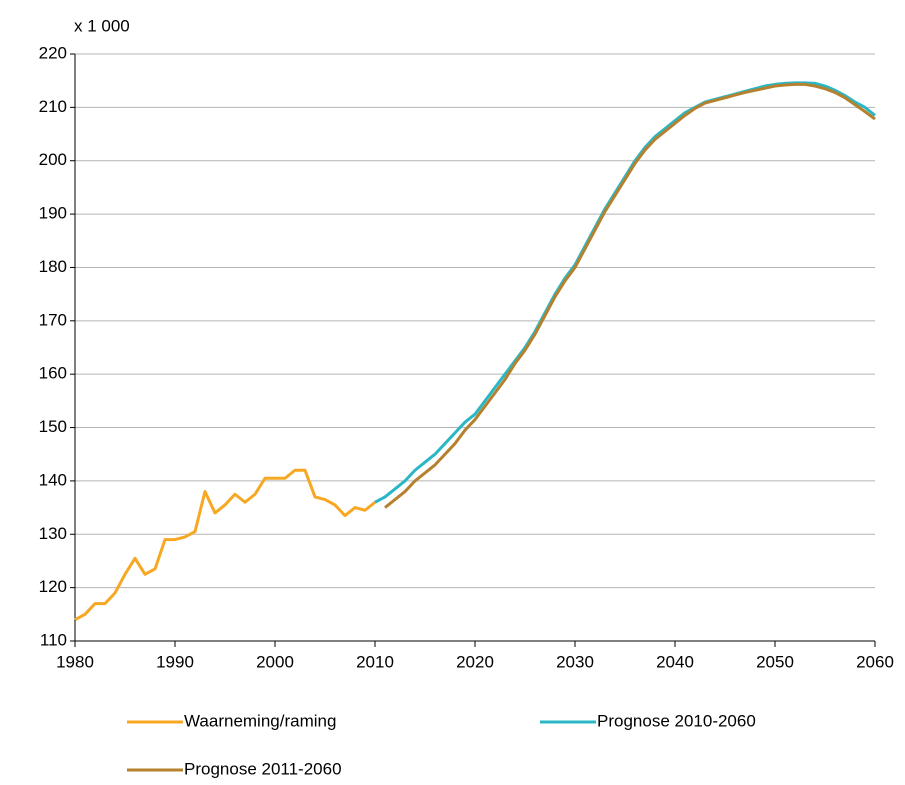 Image resolution: width=905 pixels, height=785 pixels. I want to click on y-tick-label: 180, so click(53, 266).